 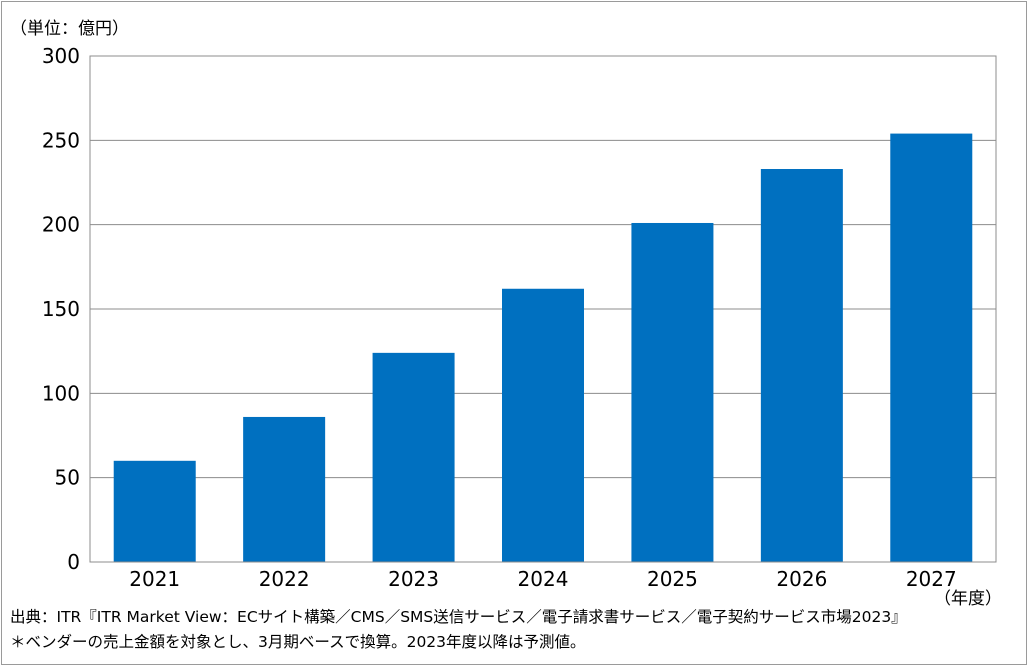 What do you see at coordinates (801, 579) in the screenshot?
I see `x-tick-label: 2026` at bounding box center [801, 579].